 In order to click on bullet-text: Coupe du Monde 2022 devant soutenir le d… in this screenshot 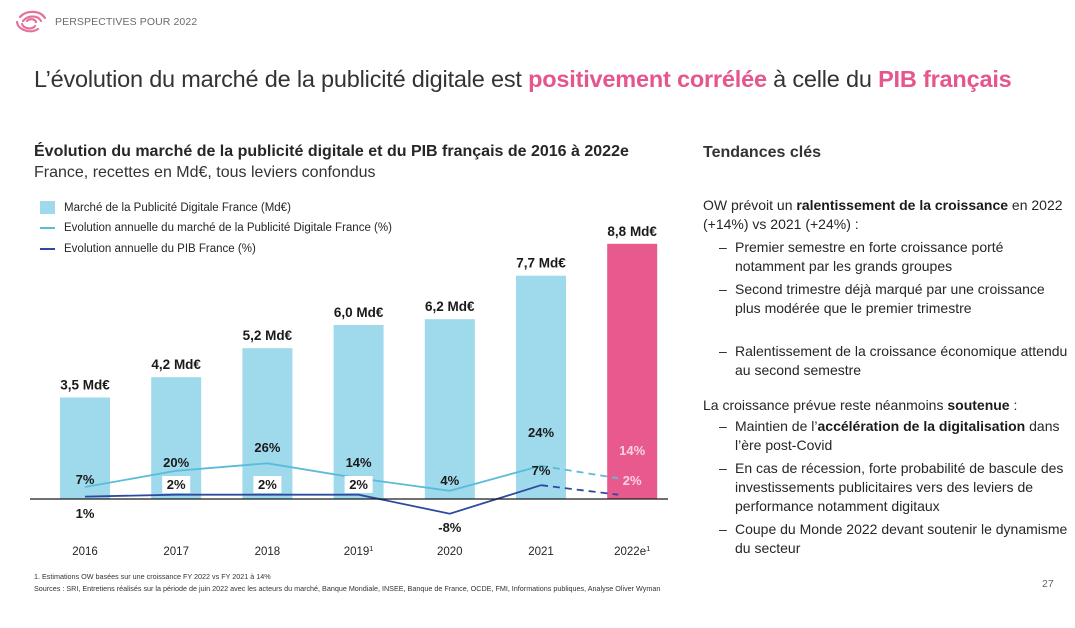, I will do `click(901, 538)`.